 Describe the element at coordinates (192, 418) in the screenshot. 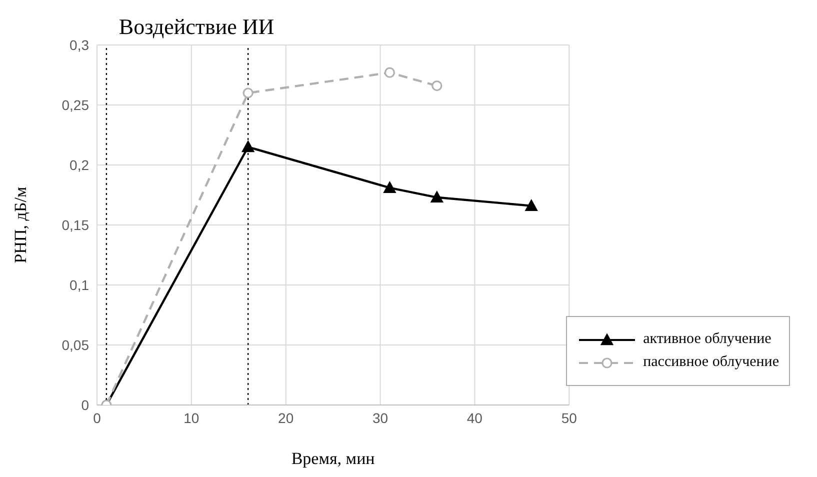

I see `x-tick-label: 10` at that location.